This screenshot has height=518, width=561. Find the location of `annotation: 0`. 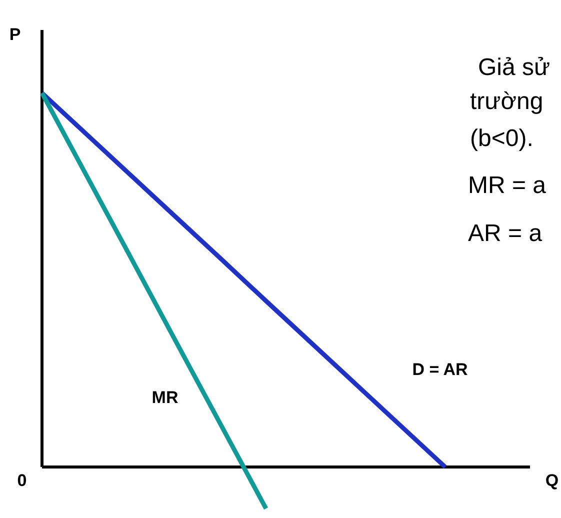

annotation: 0 is located at coordinates (22, 480).